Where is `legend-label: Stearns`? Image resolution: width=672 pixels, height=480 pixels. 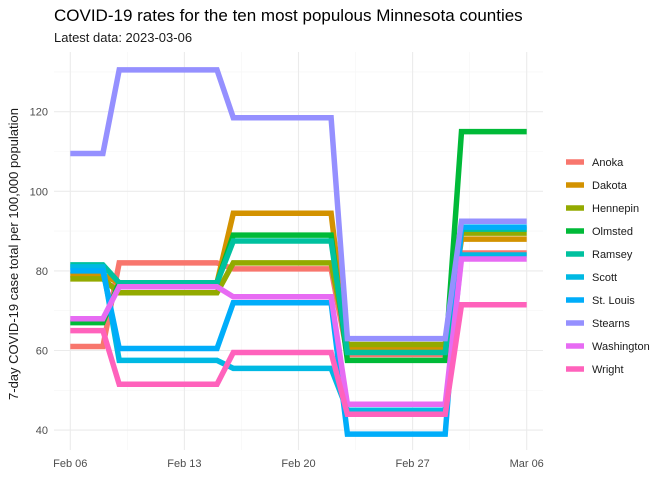
legend-label: Stearns is located at coordinates (611, 324).